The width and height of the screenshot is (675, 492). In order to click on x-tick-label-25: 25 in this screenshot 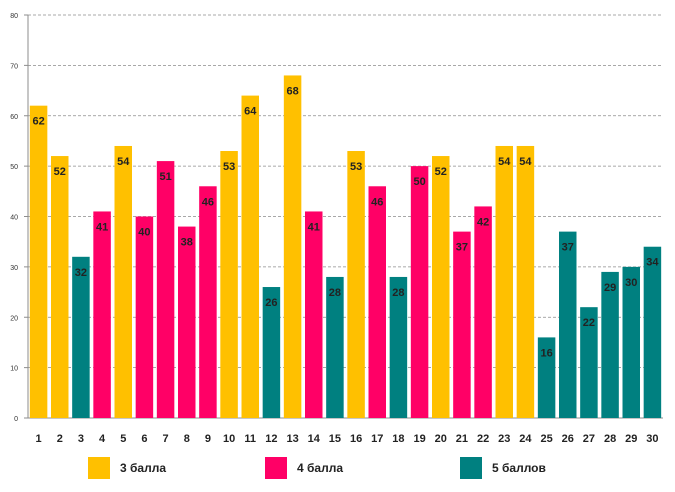, I will do `click(546, 439)`.